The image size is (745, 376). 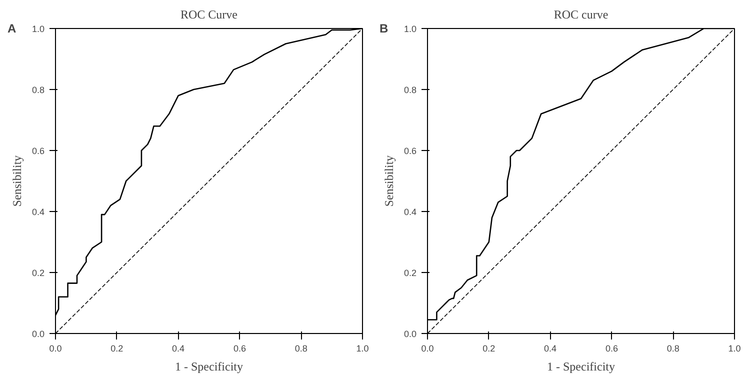 I want to click on text: A, so click(x=12, y=29).